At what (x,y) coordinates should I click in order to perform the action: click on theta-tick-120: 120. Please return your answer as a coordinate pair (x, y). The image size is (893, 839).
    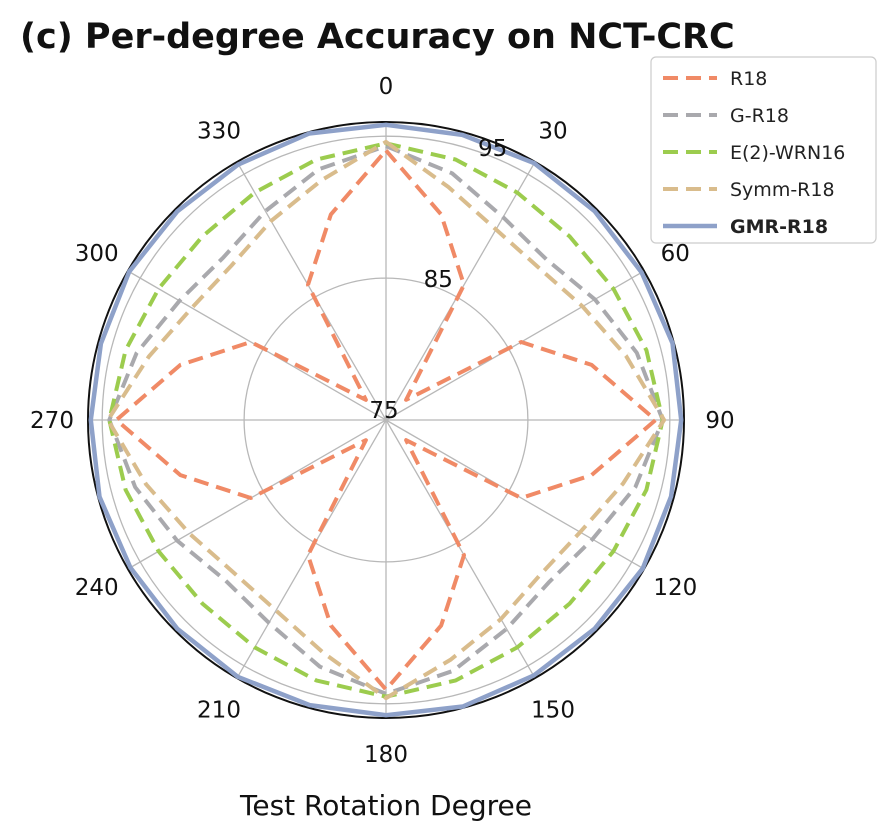
    Looking at the image, I should click on (675, 588).